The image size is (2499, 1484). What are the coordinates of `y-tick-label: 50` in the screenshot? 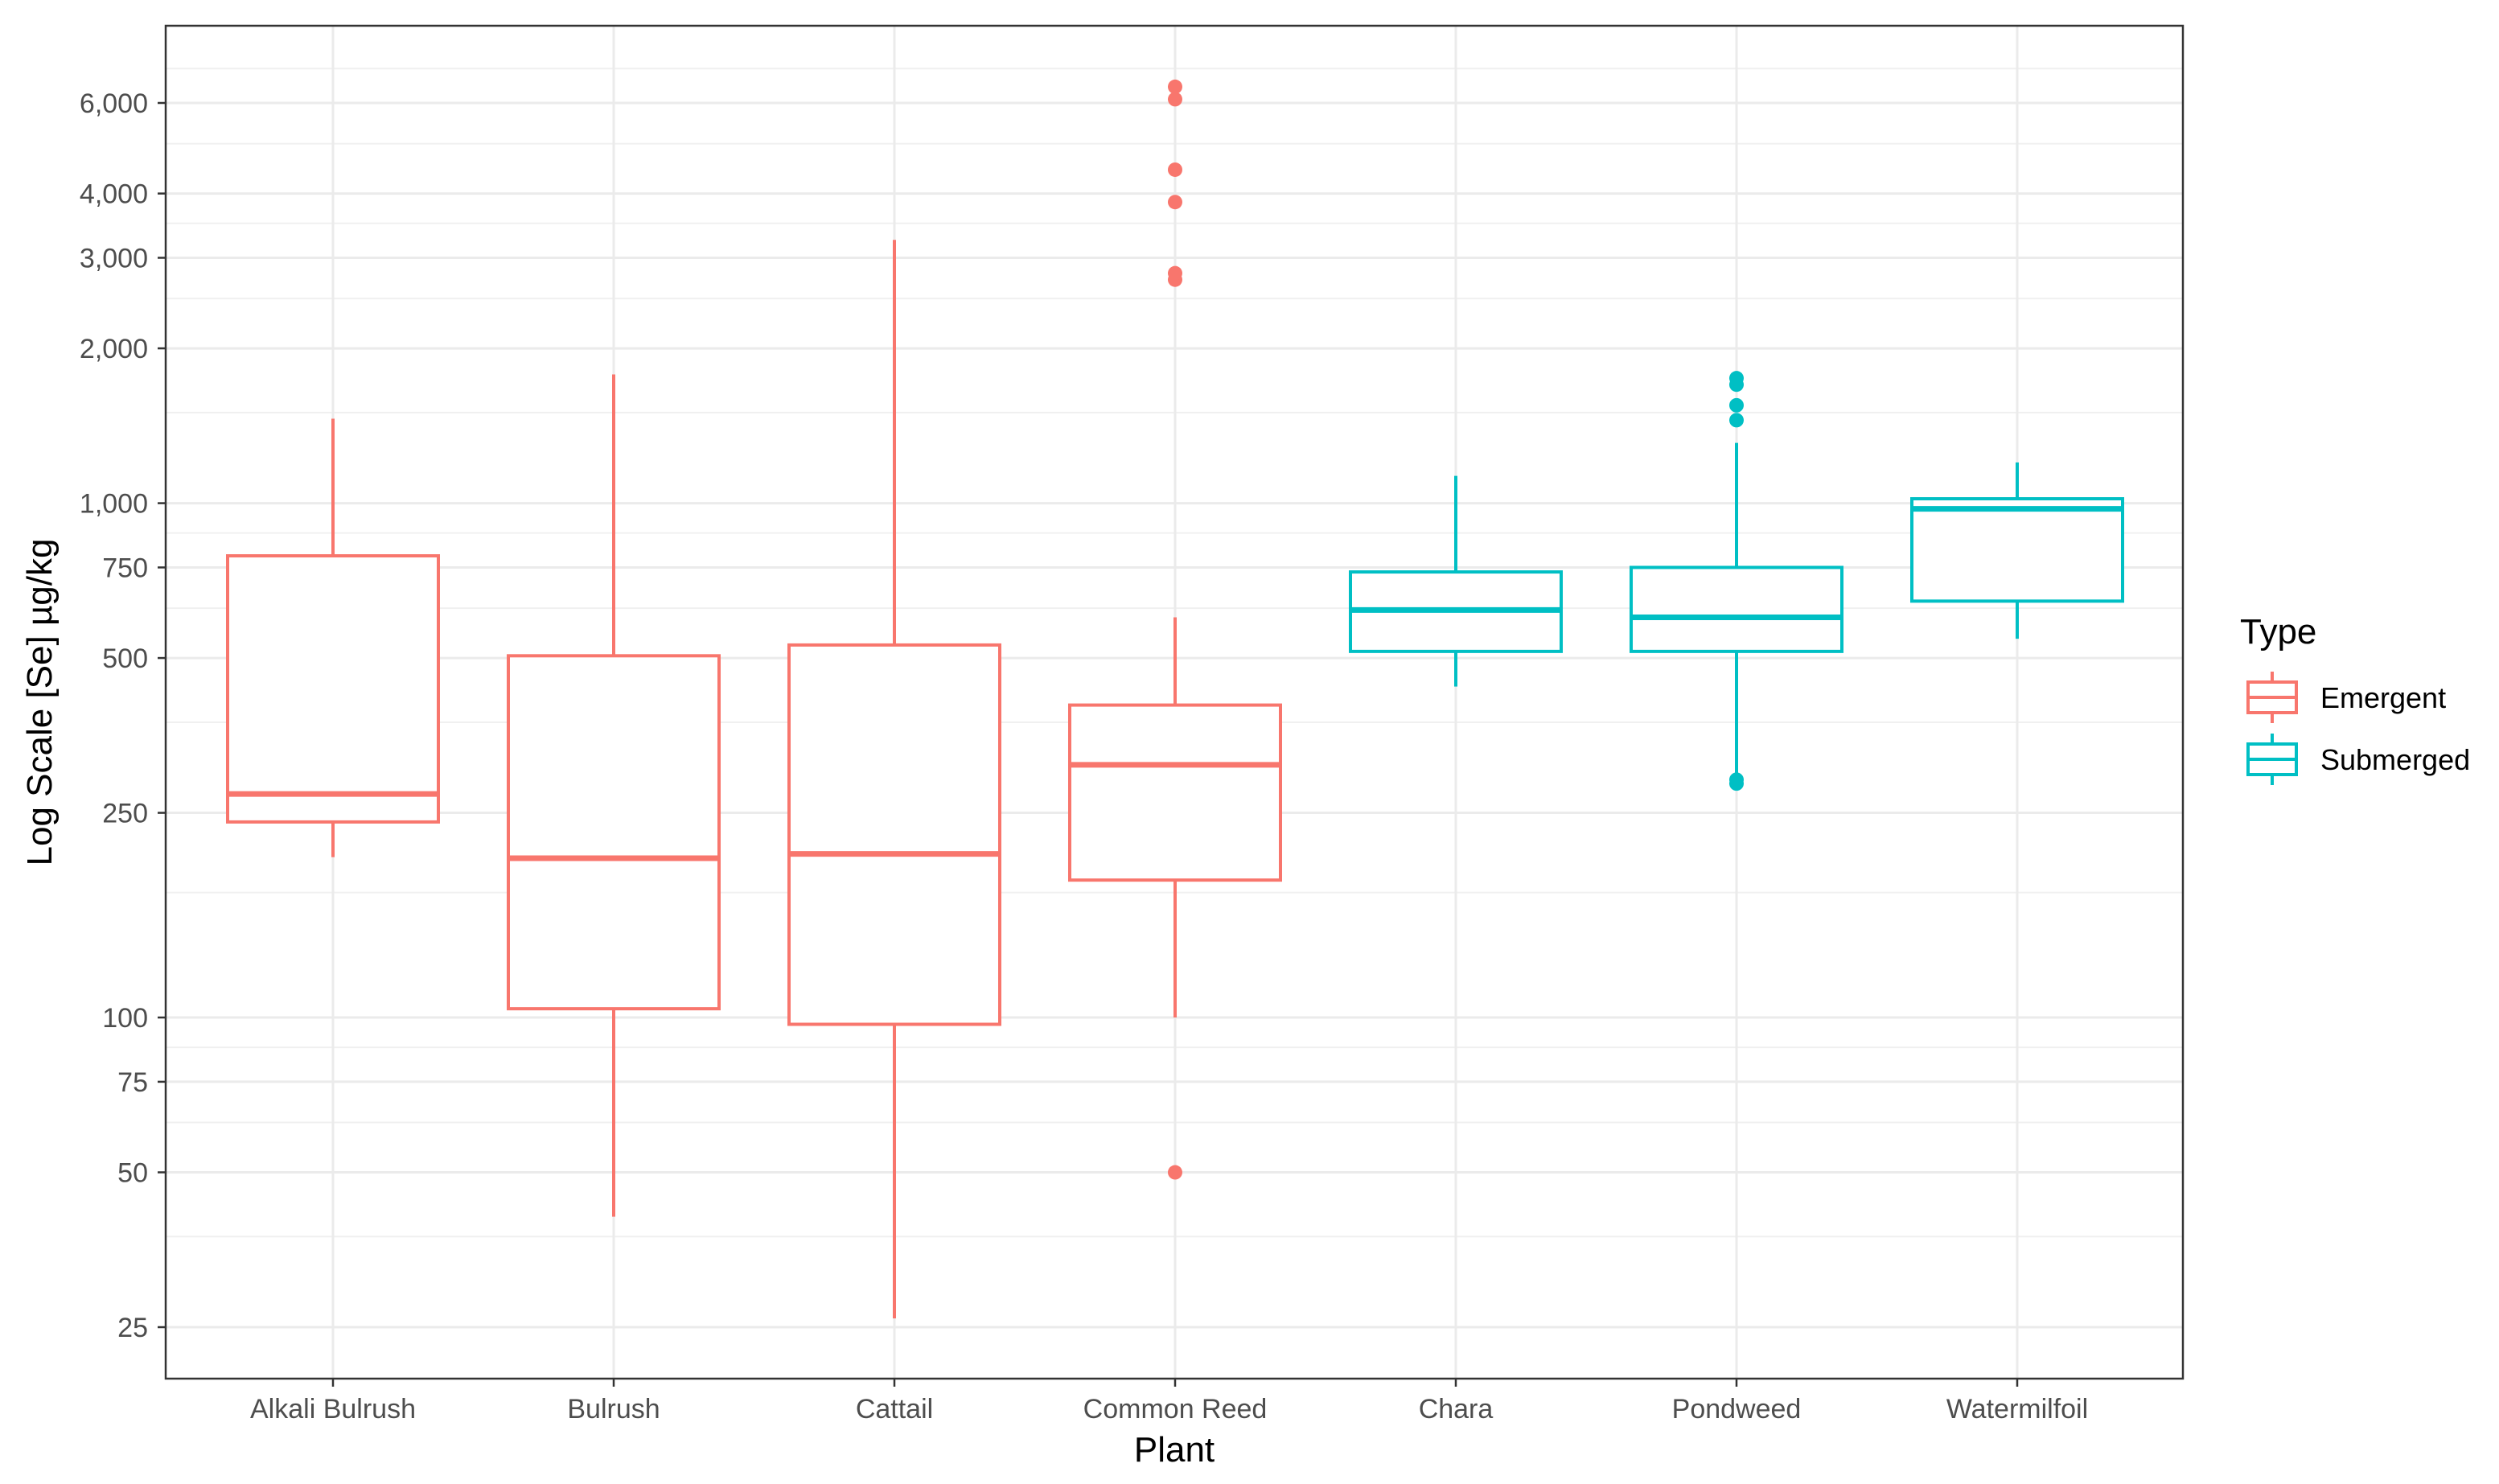 It's located at (132, 1173).